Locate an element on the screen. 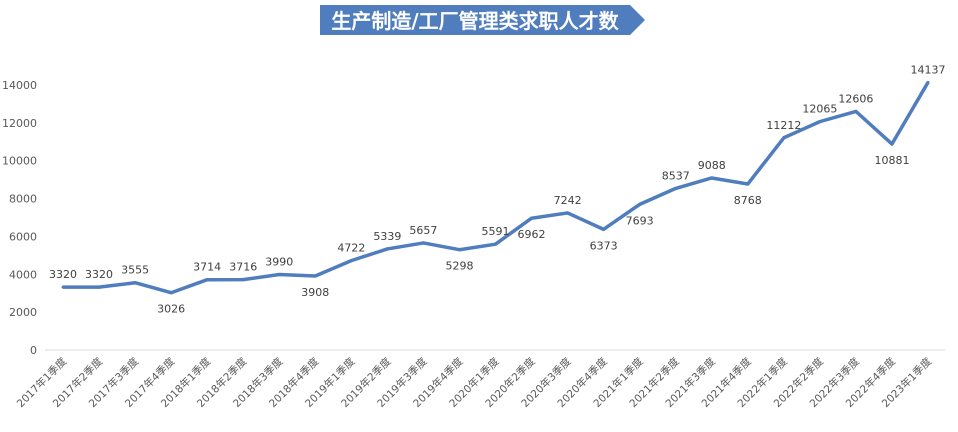  data-label: 3990 is located at coordinates (279, 261).